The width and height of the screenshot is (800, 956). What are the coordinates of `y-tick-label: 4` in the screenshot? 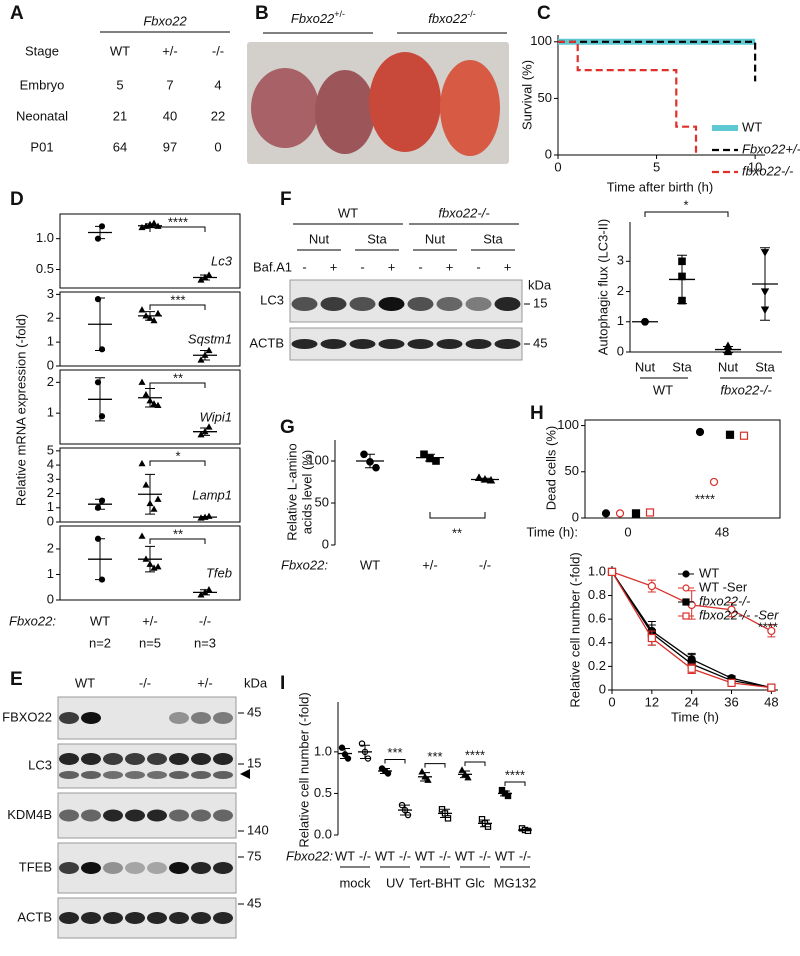 It's located at (50, 464).